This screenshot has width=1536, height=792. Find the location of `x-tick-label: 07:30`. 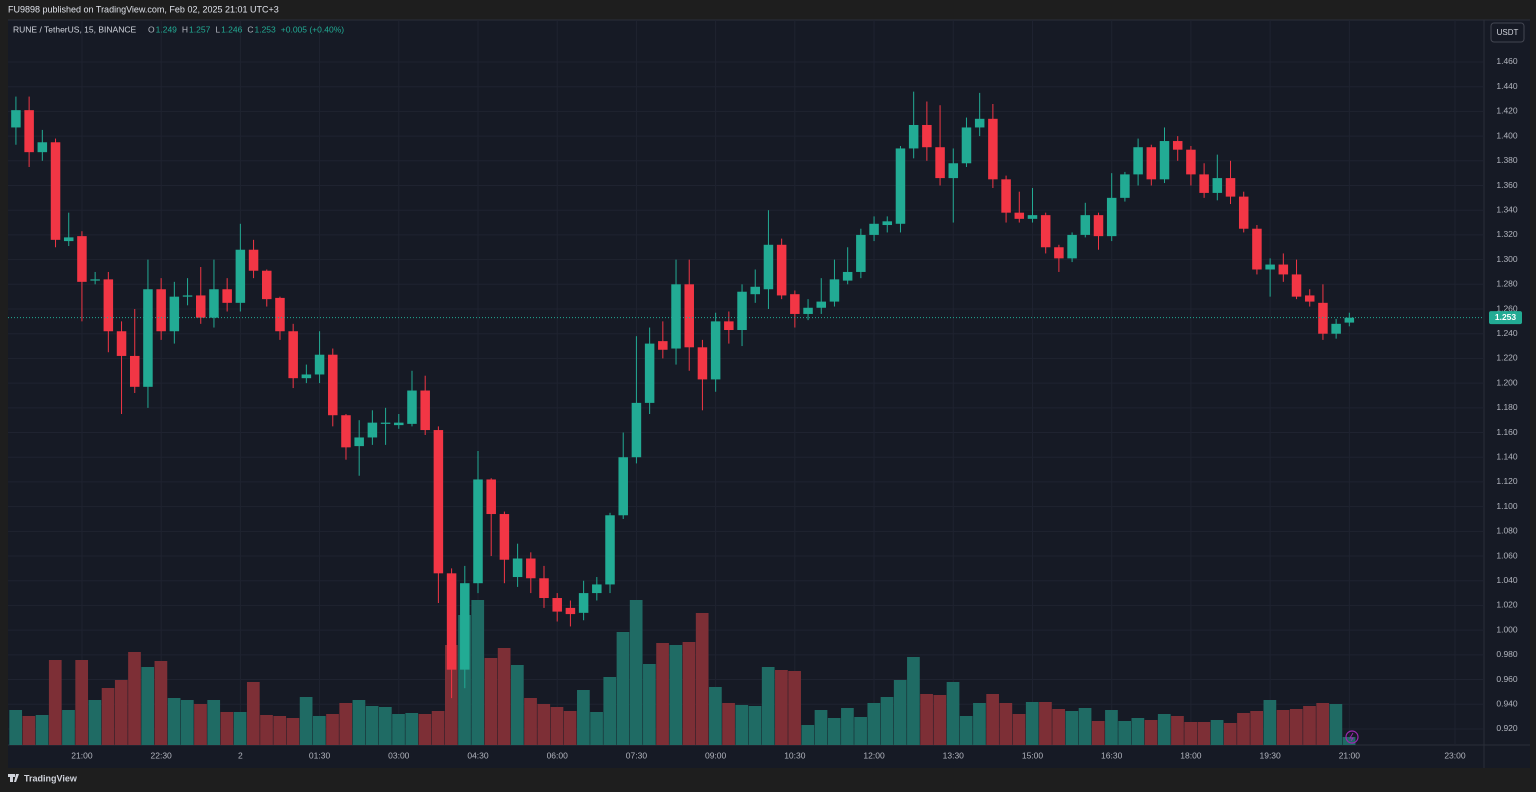

x-tick-label: 07:30 is located at coordinates (637, 755).